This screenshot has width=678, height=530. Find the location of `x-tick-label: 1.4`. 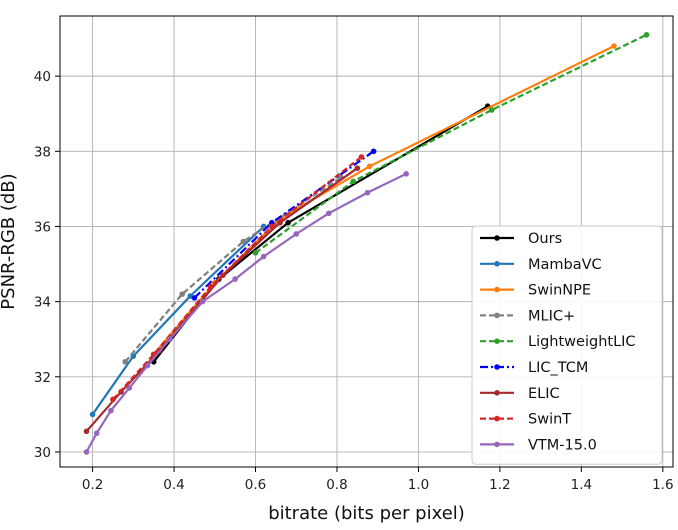

x-tick-label: 1.4 is located at coordinates (581, 485).